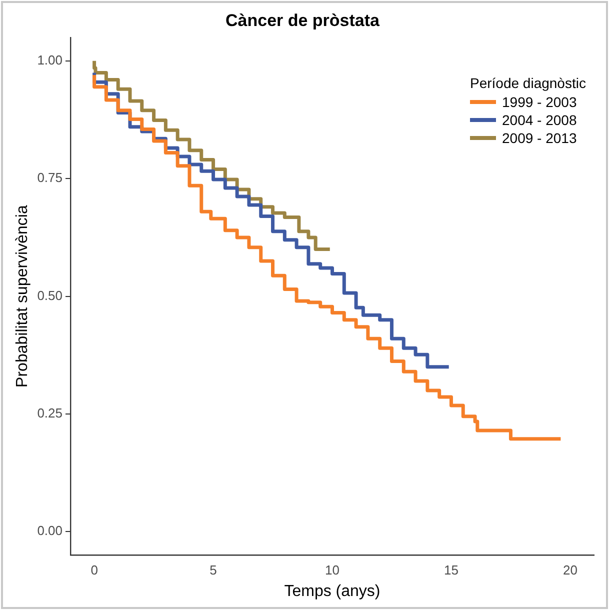 Image resolution: width=609 pixels, height=612 pixels. What do you see at coordinates (539, 138) in the screenshot?
I see `legend-label: 2009 - 2013` at bounding box center [539, 138].